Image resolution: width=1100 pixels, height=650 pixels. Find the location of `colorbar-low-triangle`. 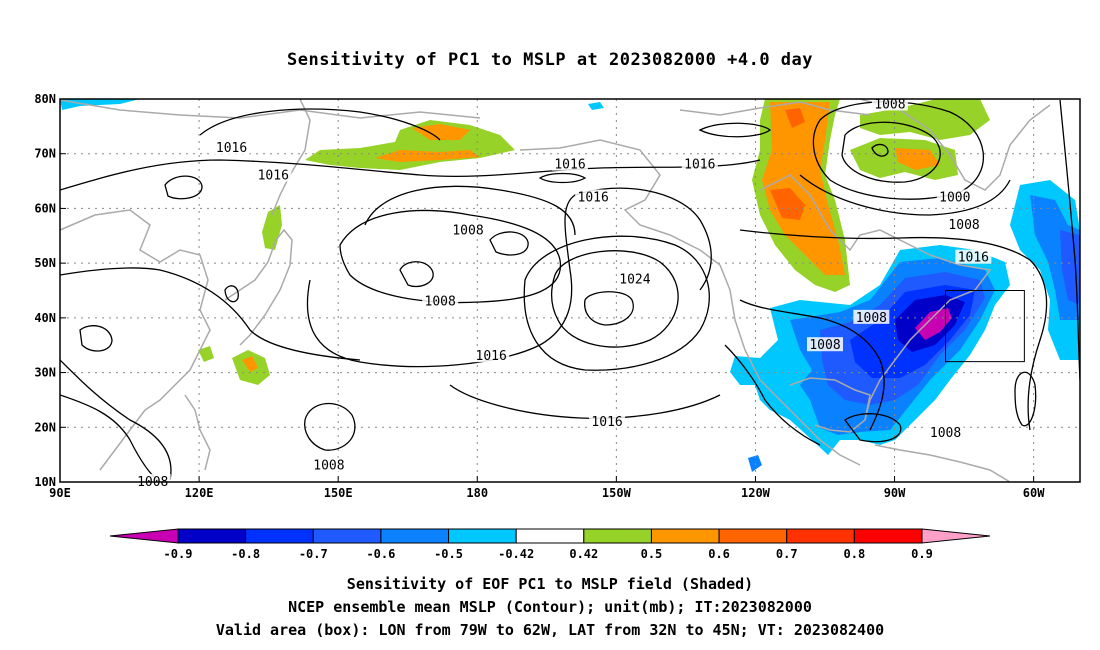

colorbar-low-triangle is located at coordinates (144, 536).